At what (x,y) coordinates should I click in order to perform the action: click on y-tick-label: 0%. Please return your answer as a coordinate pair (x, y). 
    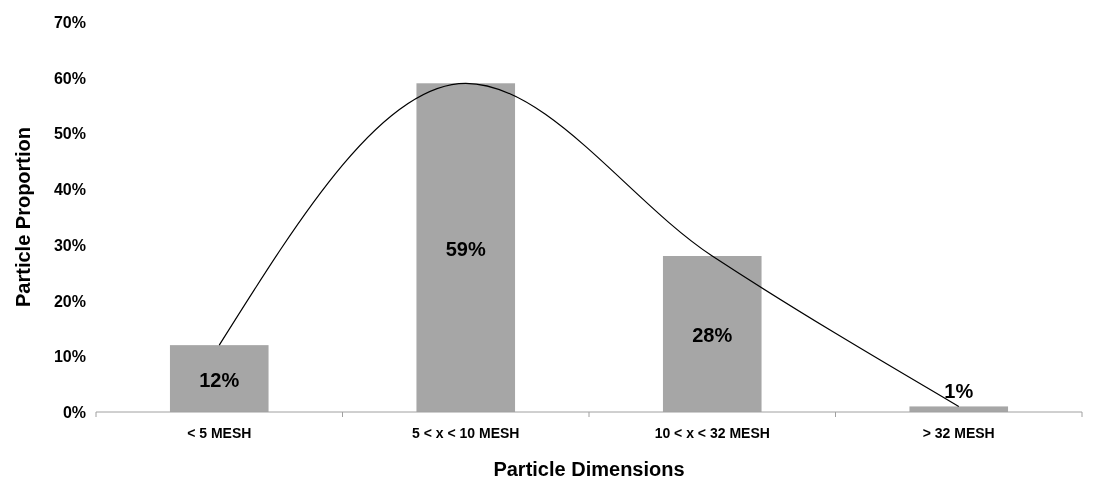
    Looking at the image, I should click on (74, 412).